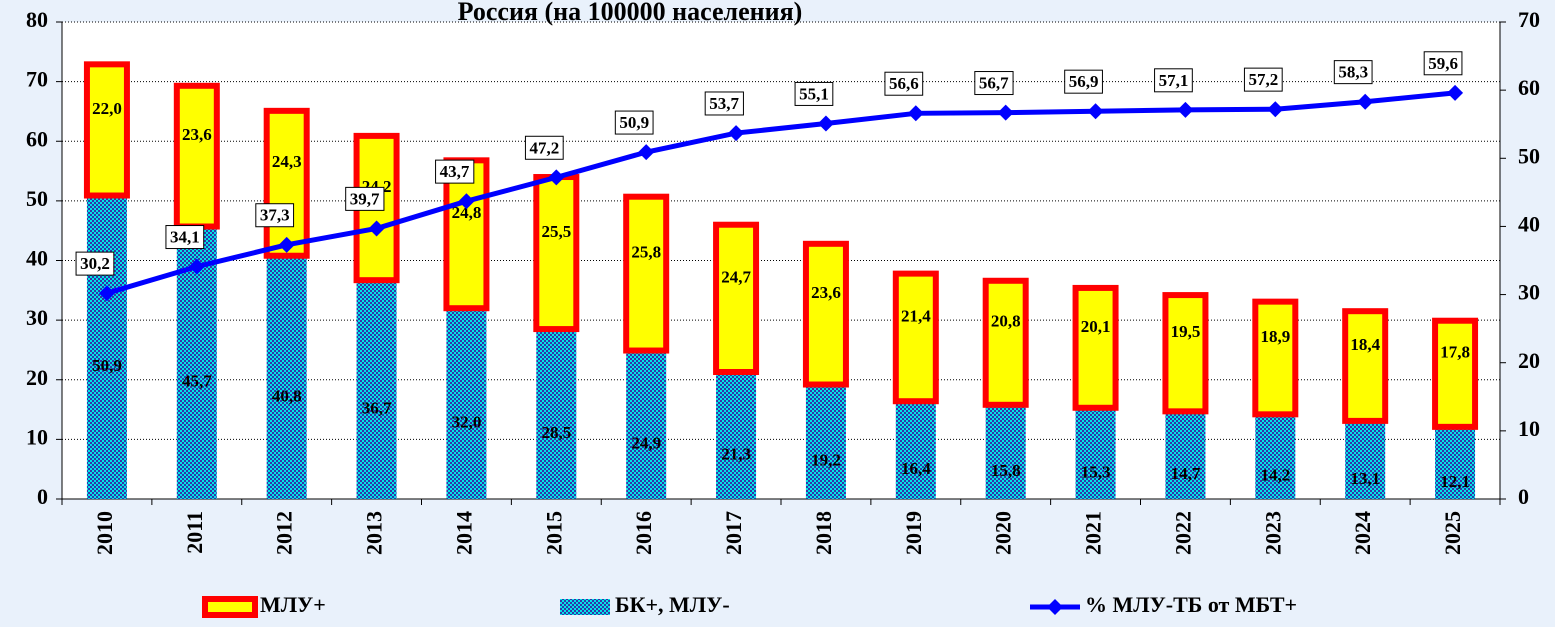 The image size is (1555, 627). What do you see at coordinates (826, 460) in the screenshot?
I see `data-label: 19,2` at bounding box center [826, 460].